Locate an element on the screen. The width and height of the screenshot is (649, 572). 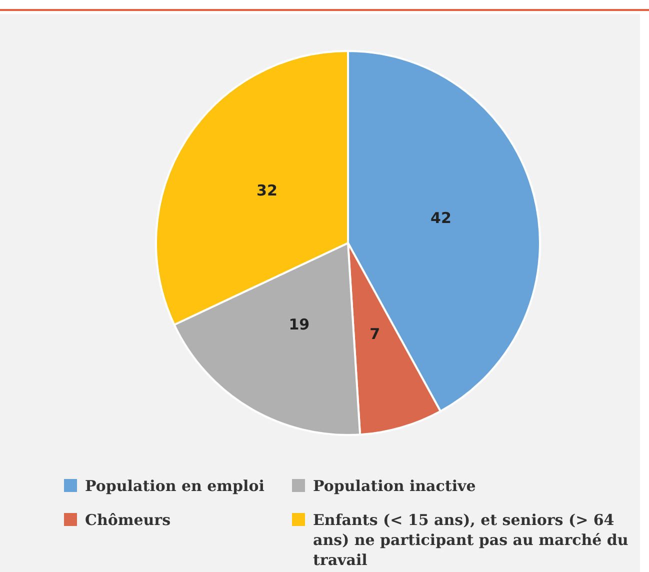
legend-label: Enfants (< 15 ans), et seniors (> 64 ans) ne participant pas au marché du travail is located at coordinates (471, 540).